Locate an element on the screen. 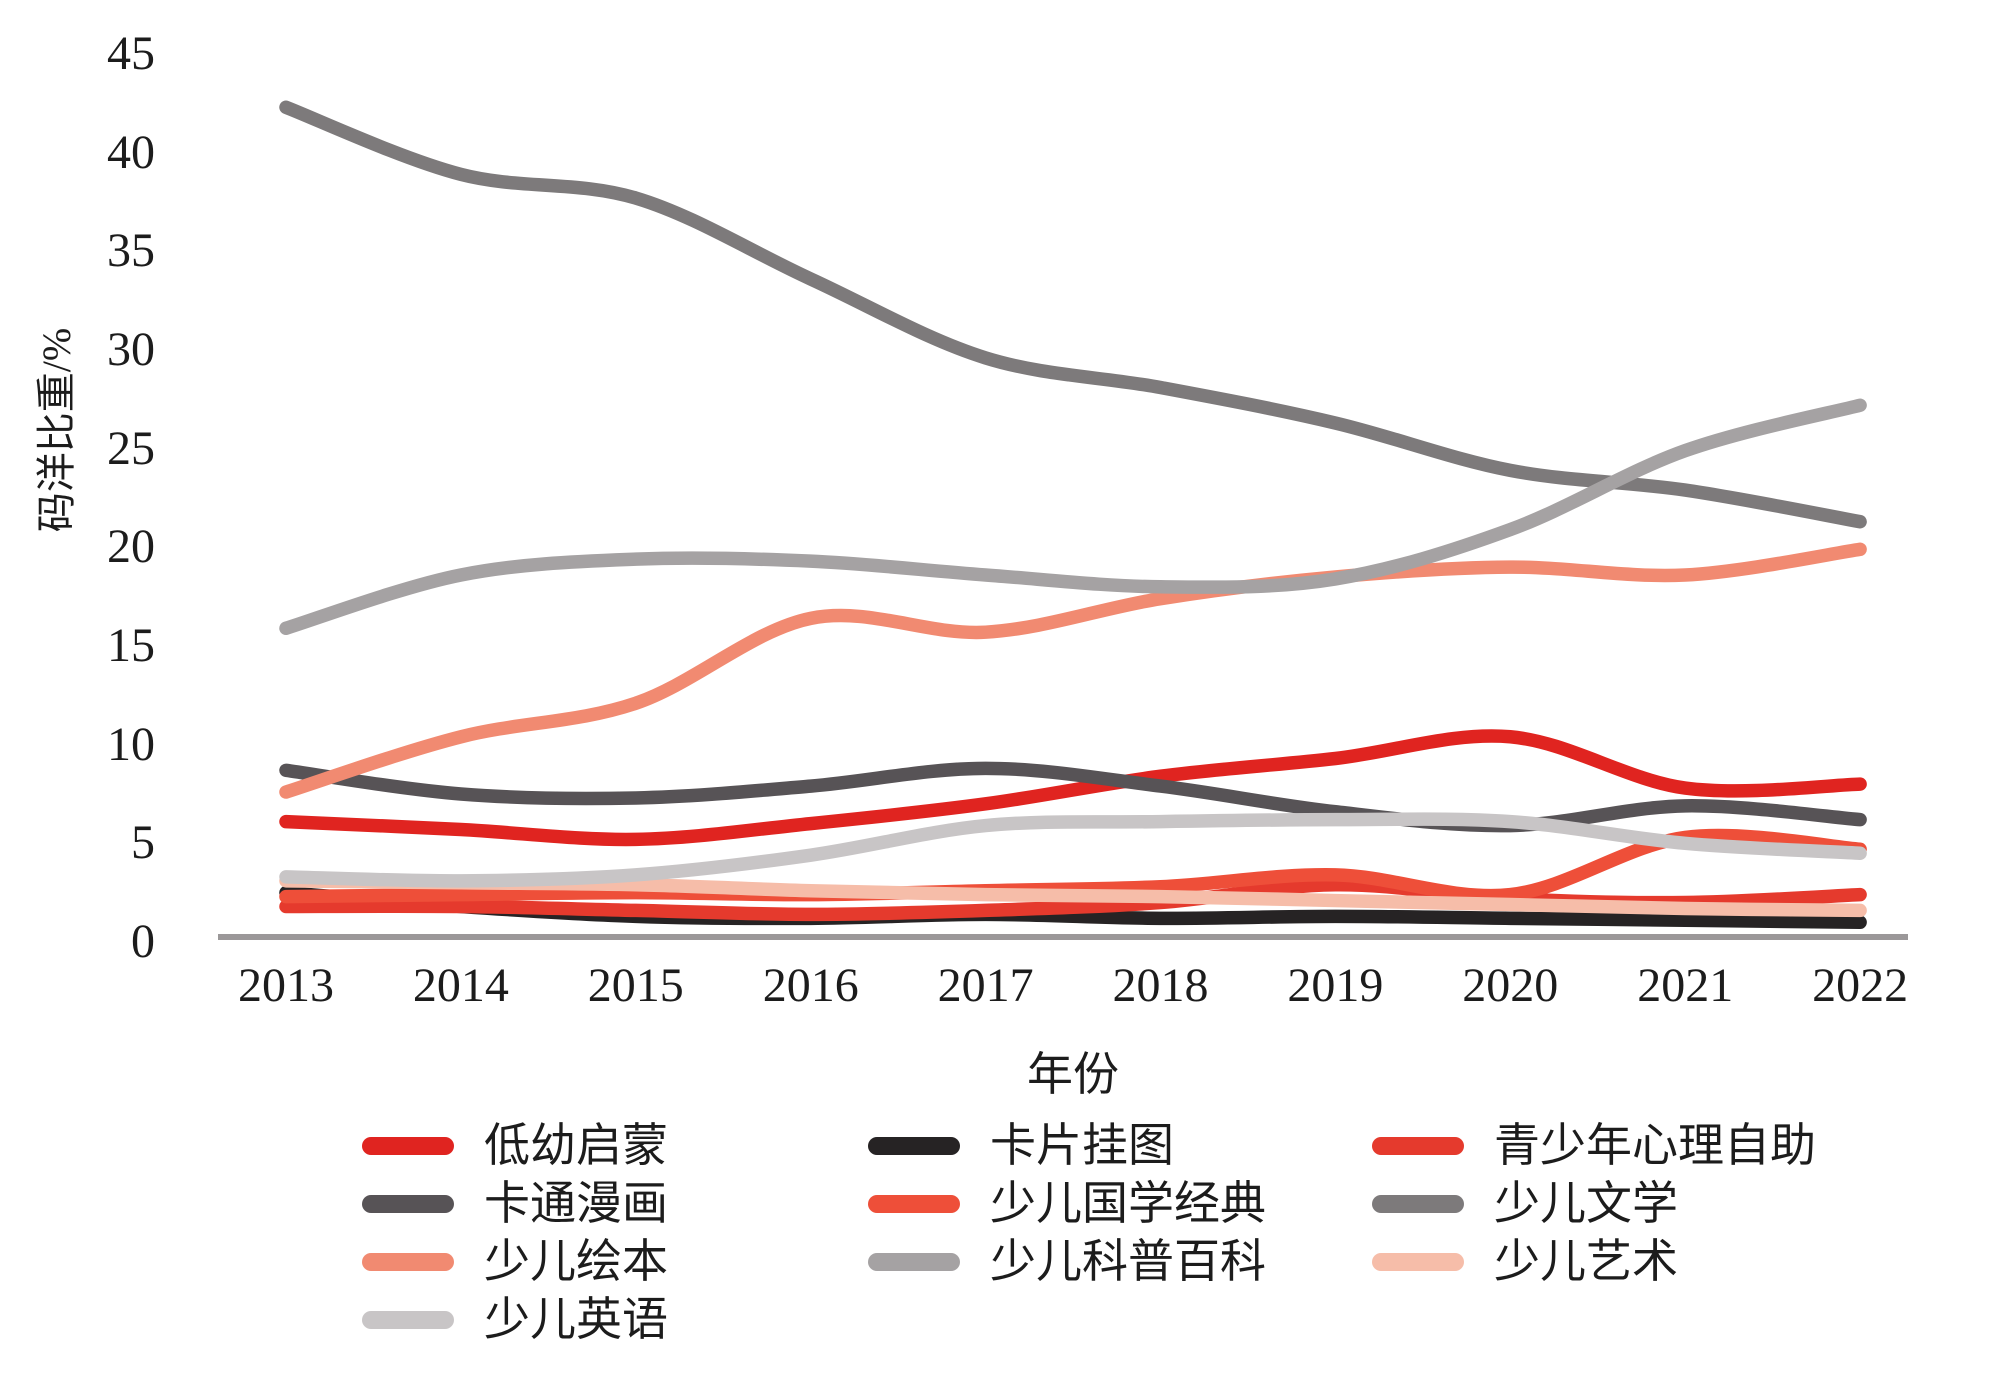  y-tick-label: 25 is located at coordinates (131, 448).